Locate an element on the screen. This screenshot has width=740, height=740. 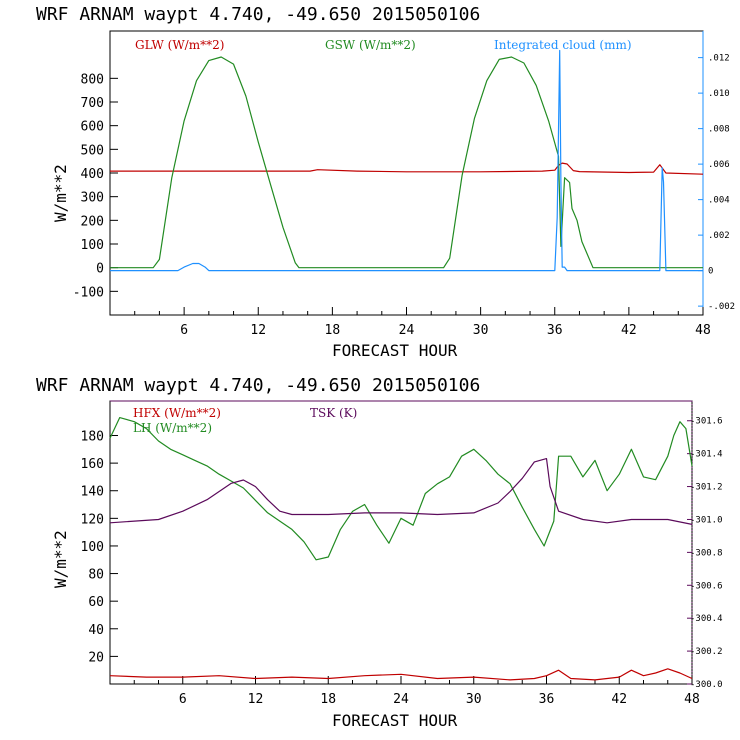
top-x-tick-label: 18 is located at coordinates (333, 330).